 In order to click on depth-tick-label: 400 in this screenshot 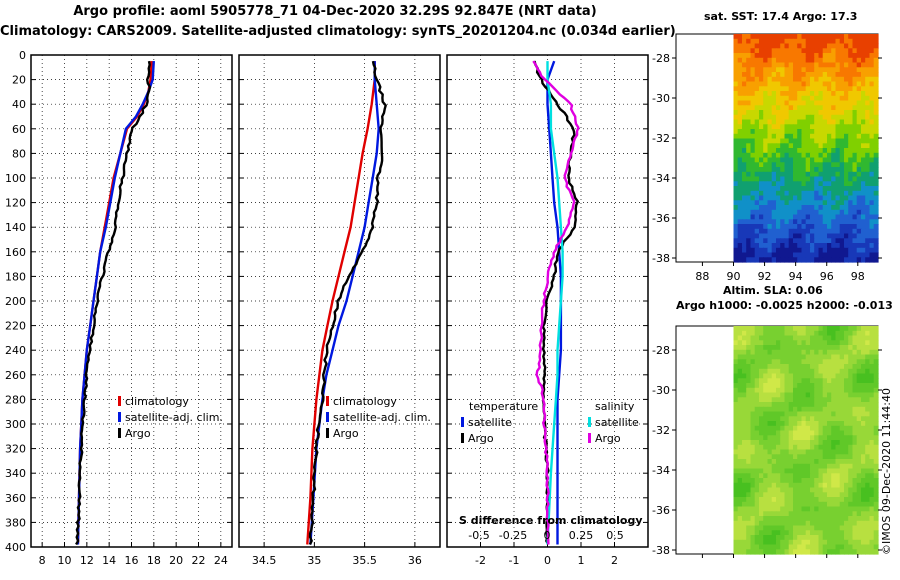, I will do `click(15, 547)`.